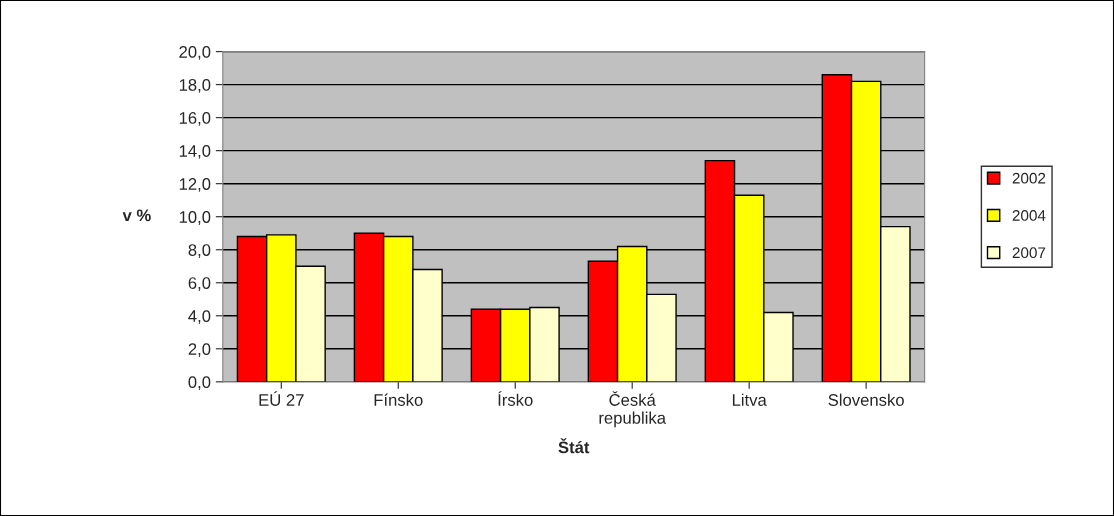 Image resolution: width=1114 pixels, height=516 pixels. What do you see at coordinates (195, 53) in the screenshot?
I see `y-tick-label: 20,0` at bounding box center [195, 53].